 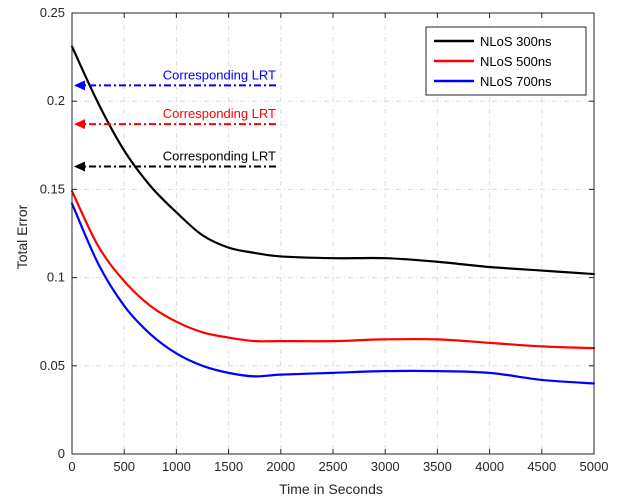 What do you see at coordinates (219, 113) in the screenshot?
I see `annotation-label-2: Corresponding LRT` at bounding box center [219, 113].